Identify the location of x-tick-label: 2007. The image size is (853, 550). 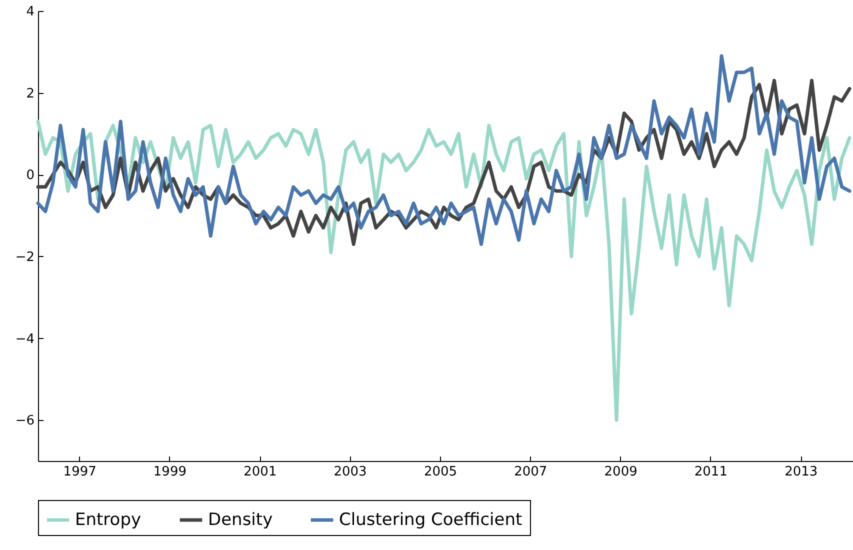
(531, 472).